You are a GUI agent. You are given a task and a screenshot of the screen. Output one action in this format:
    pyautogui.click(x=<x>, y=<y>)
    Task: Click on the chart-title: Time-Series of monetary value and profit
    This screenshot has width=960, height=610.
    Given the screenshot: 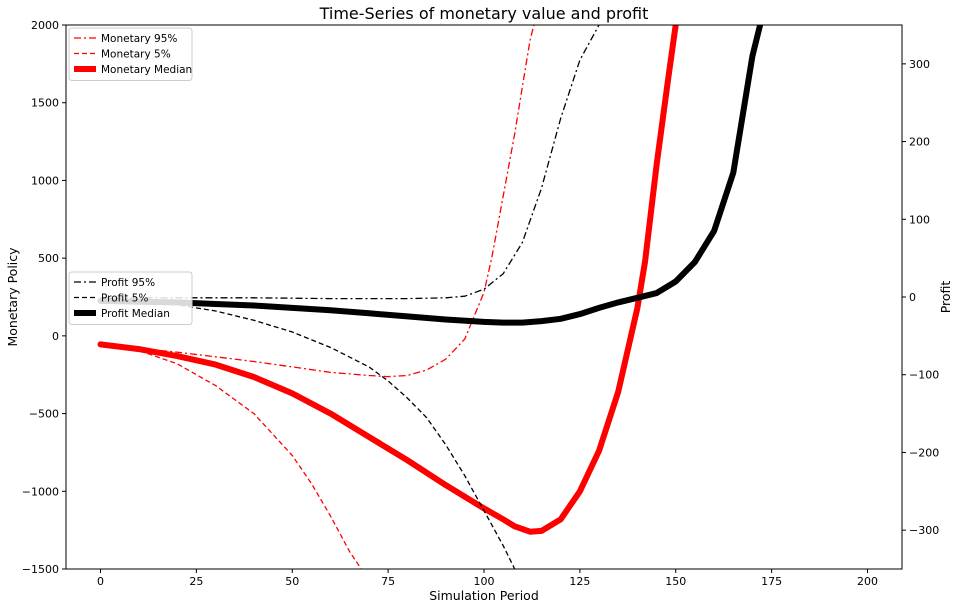 What is the action you would take?
    pyautogui.click(x=484, y=13)
    